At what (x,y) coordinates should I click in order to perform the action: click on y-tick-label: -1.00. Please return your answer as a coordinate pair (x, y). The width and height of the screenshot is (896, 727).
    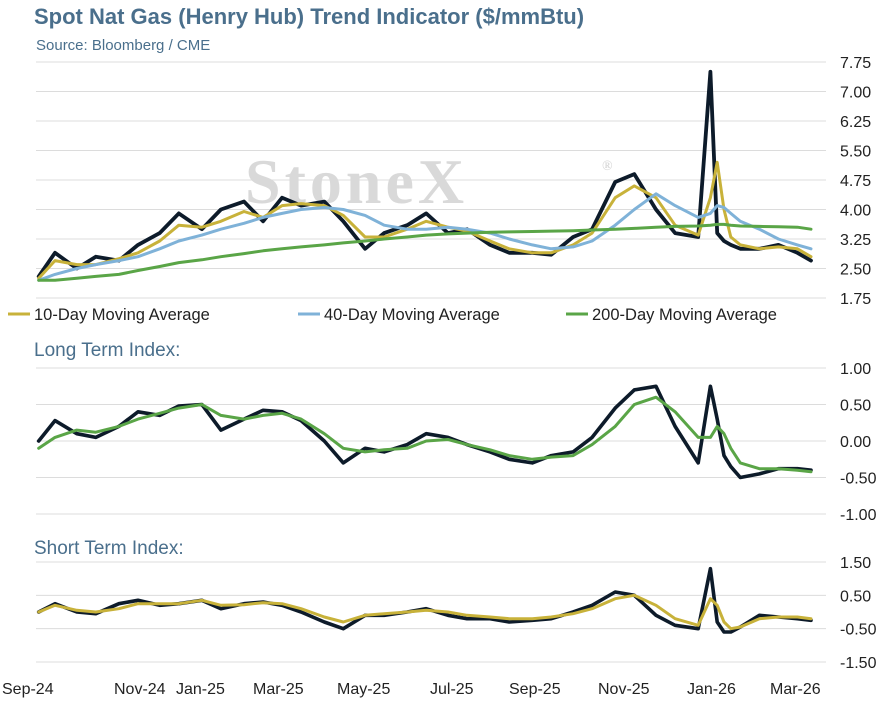
    Looking at the image, I should click on (858, 515).